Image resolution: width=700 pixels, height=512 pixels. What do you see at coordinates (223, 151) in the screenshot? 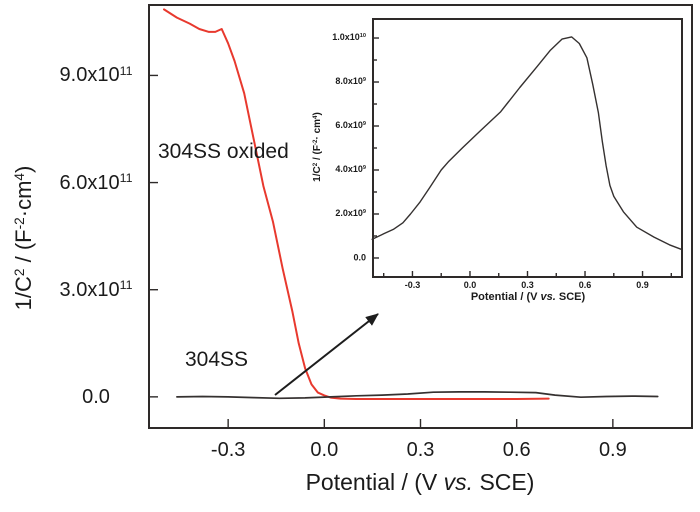
I see `annotation-304ss-oxided: 304SS oxided` at bounding box center [223, 151].